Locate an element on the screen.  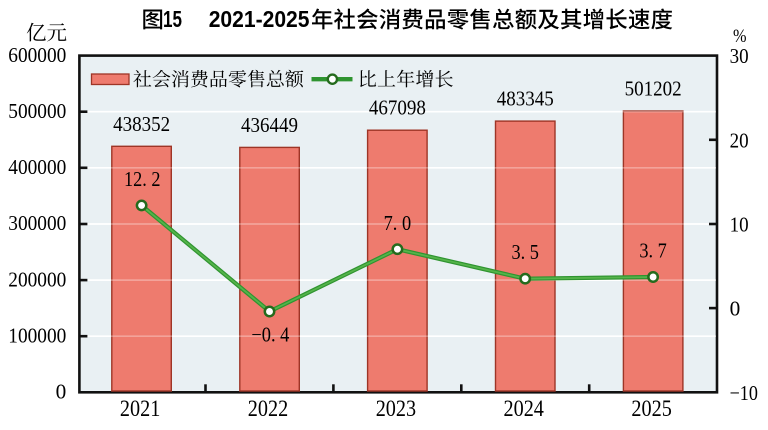
svg-text: 600000 is located at coordinates (37, 55).